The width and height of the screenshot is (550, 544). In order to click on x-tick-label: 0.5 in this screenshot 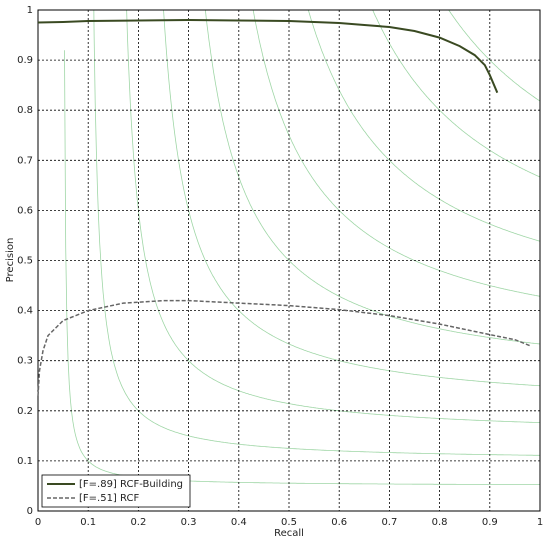, I will do `click(289, 522)`.